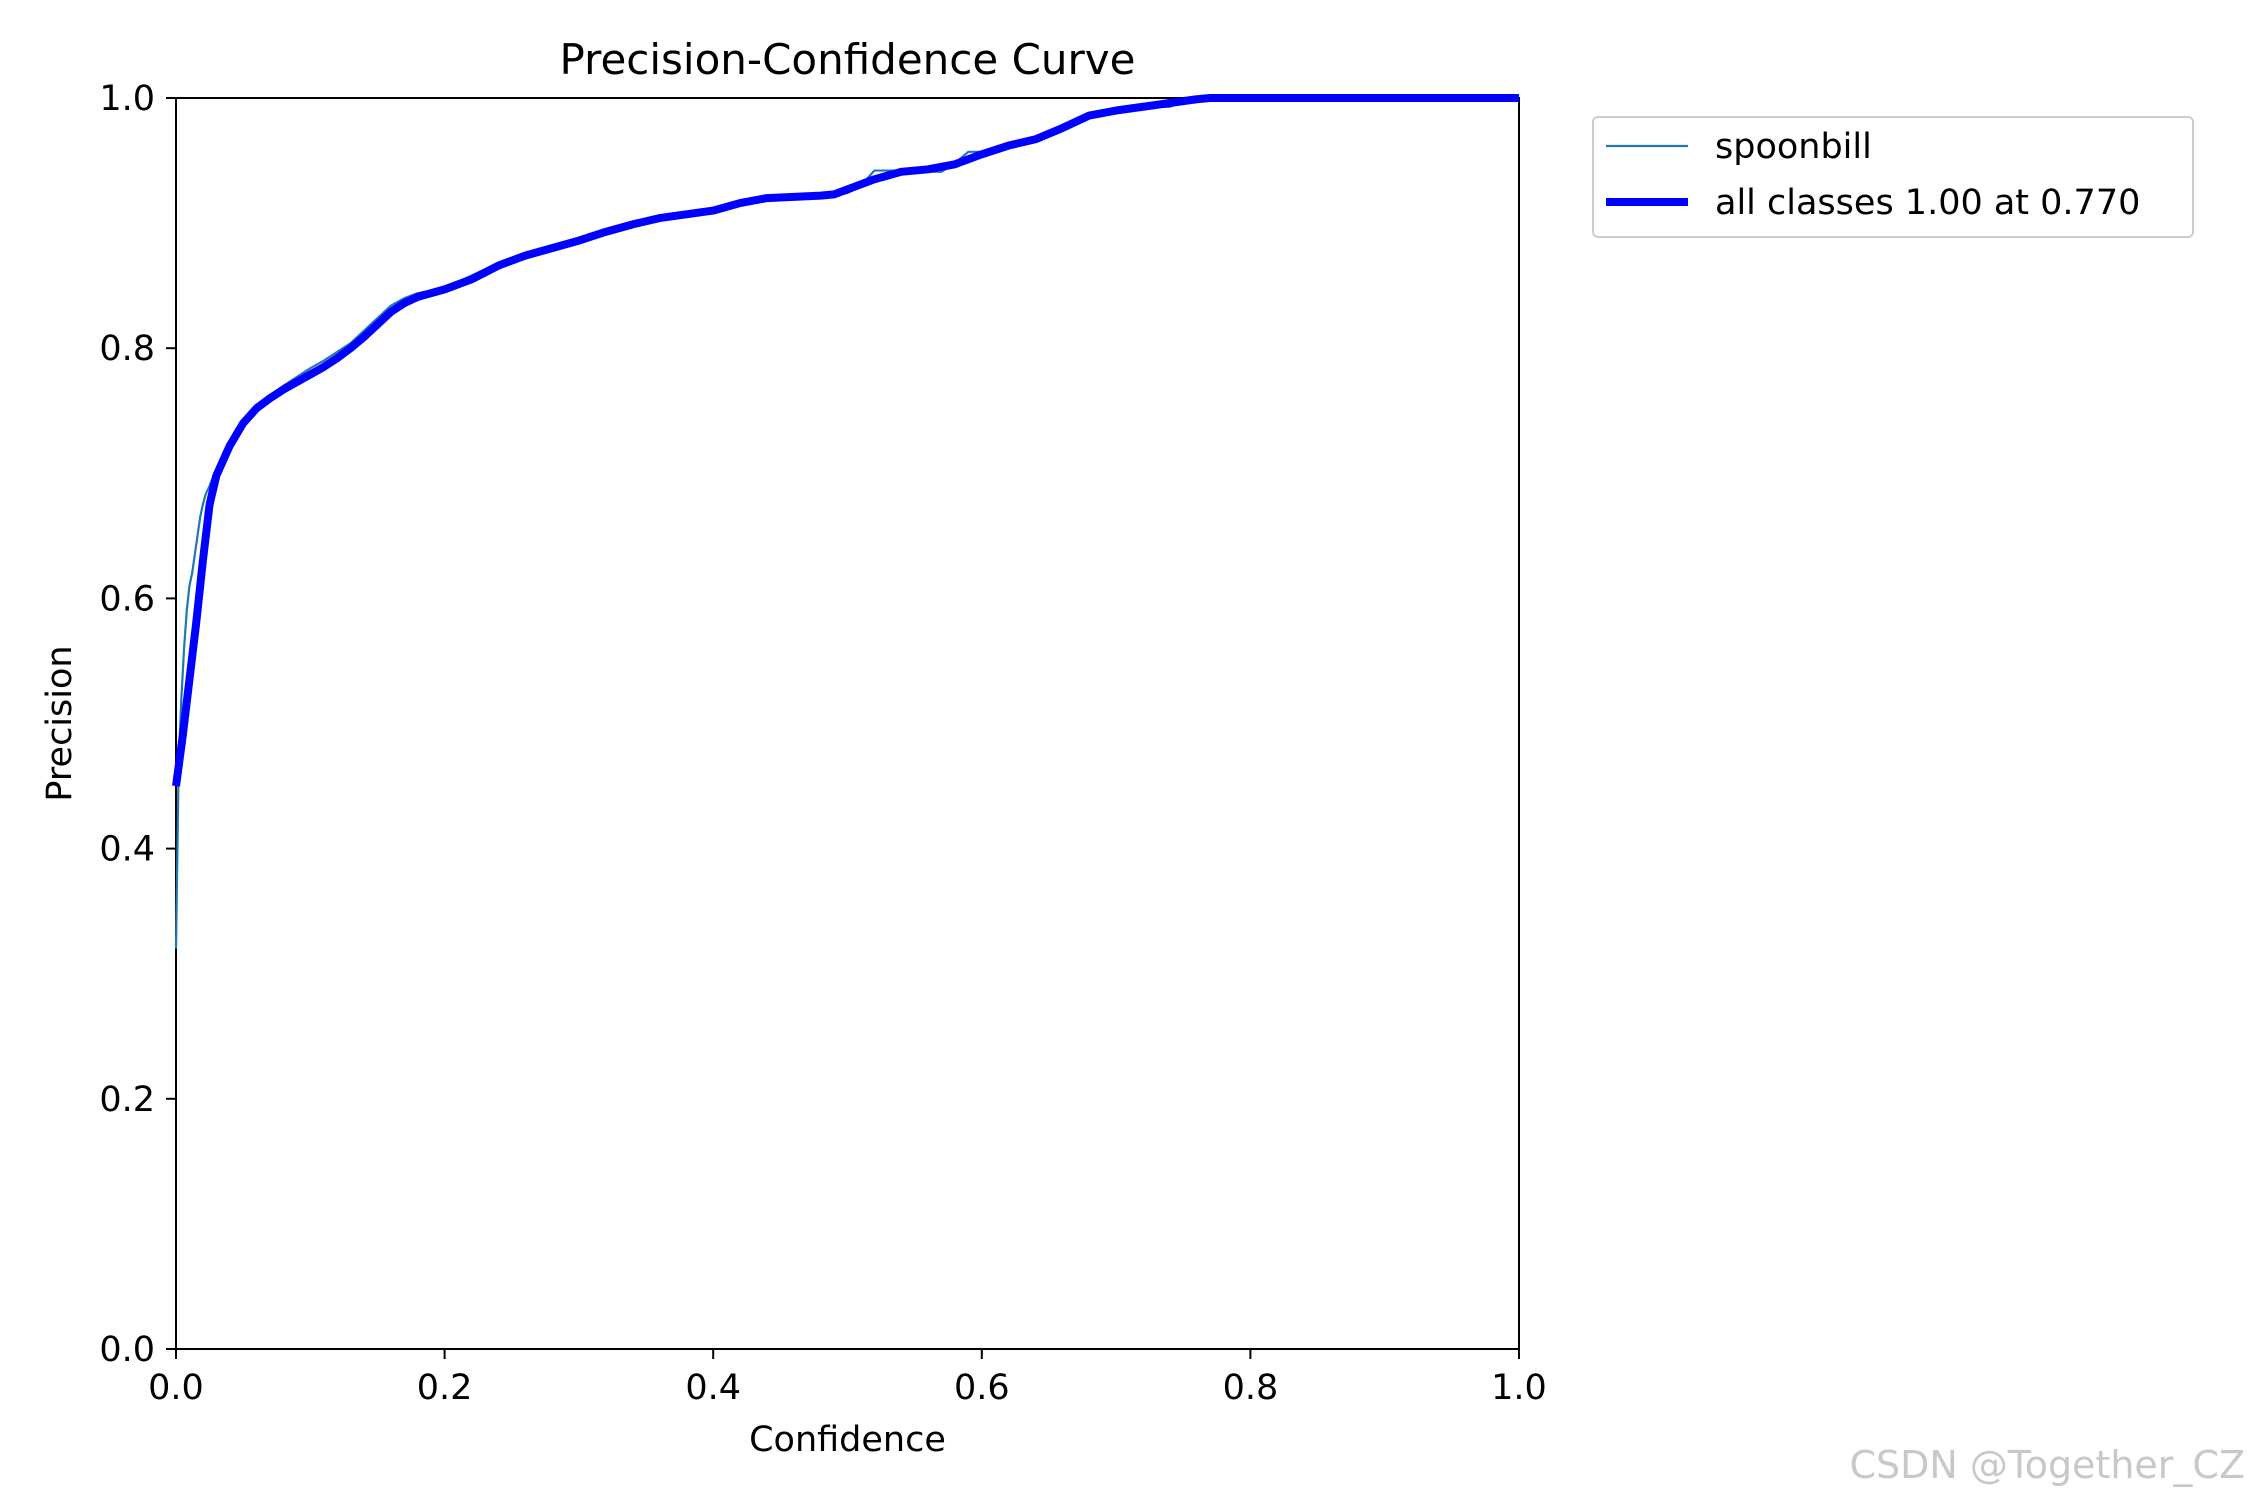 The image size is (2250, 1500). Describe the element at coordinates (1793, 147) in the screenshot. I see `legend-label: spoonbill` at that location.